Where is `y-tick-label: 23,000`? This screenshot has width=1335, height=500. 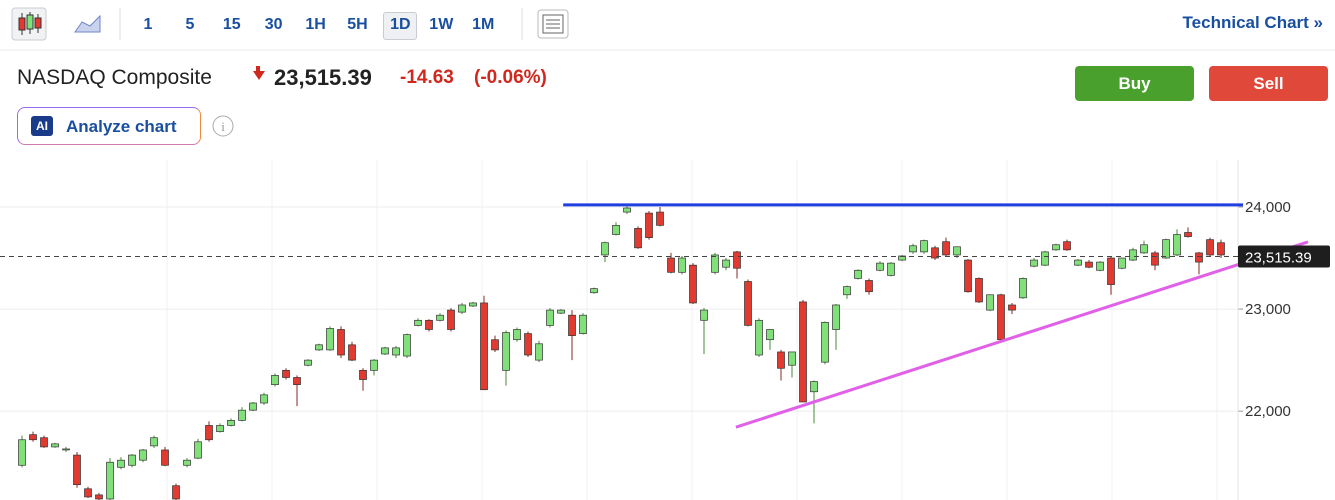 y-tick-label: 23,000 is located at coordinates (1268, 309).